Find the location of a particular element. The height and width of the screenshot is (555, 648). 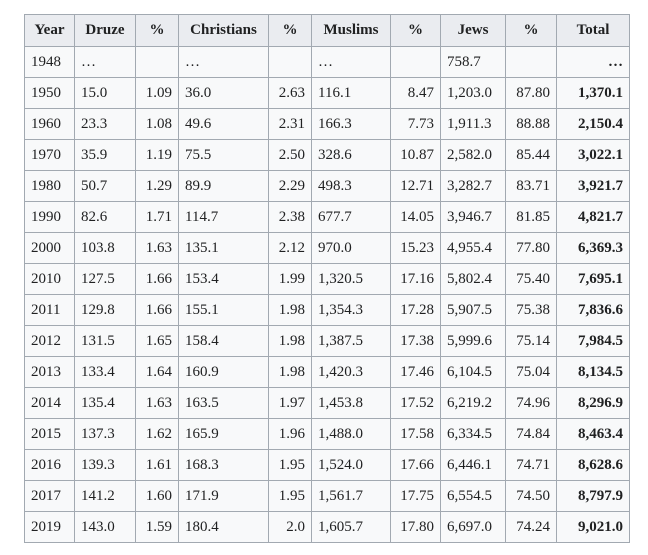

table-cell: 6,334.5 is located at coordinates (473, 434).